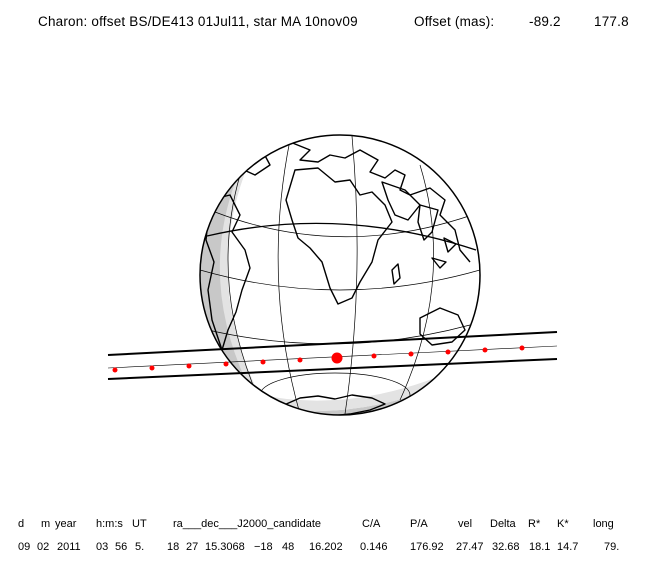  I want to click on madagascar-coast, so click(396, 274).